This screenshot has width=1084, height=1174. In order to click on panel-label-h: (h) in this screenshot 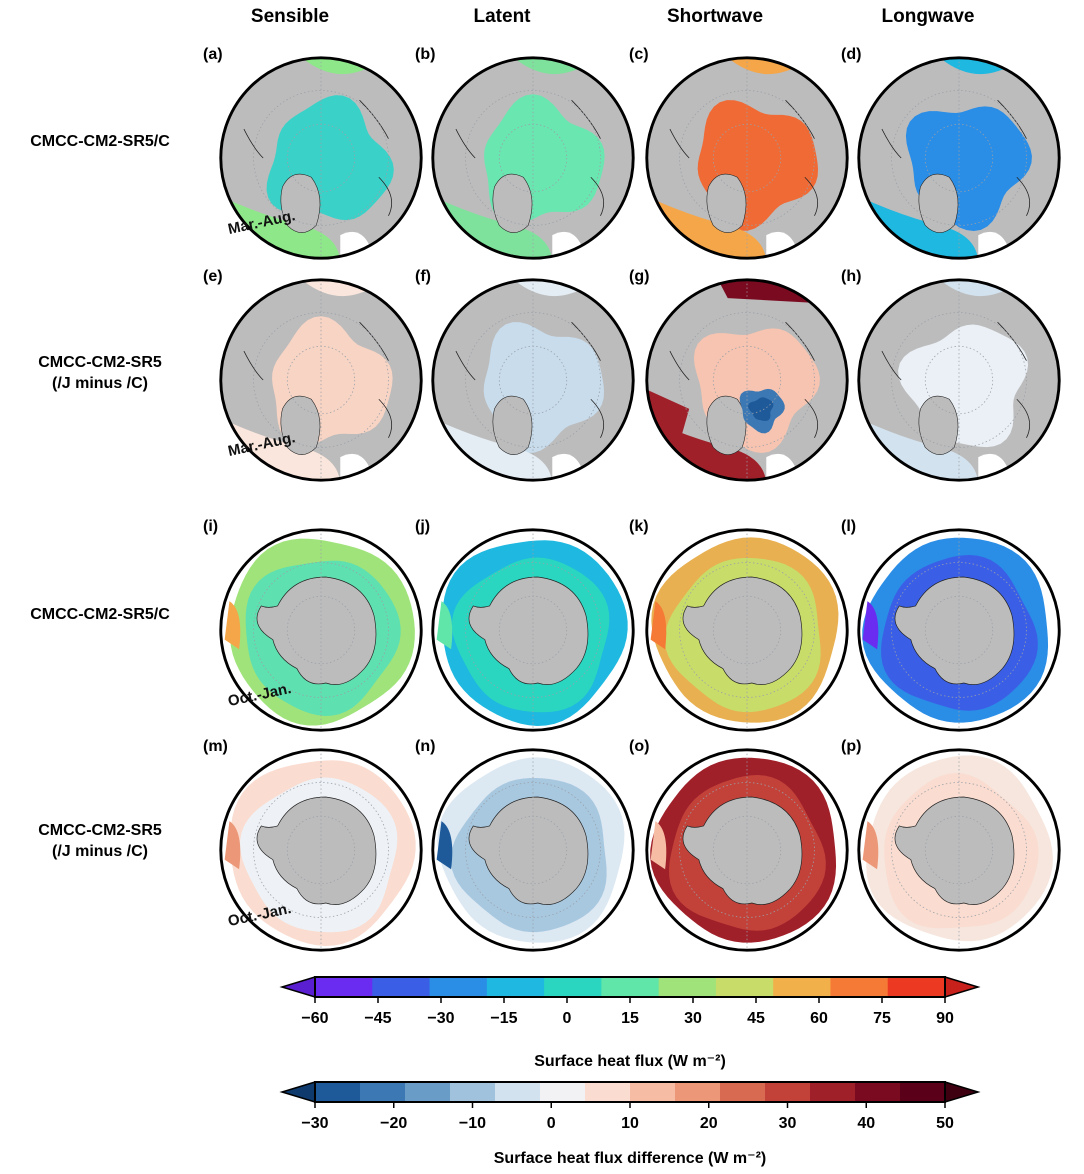, I will do `click(851, 276)`.